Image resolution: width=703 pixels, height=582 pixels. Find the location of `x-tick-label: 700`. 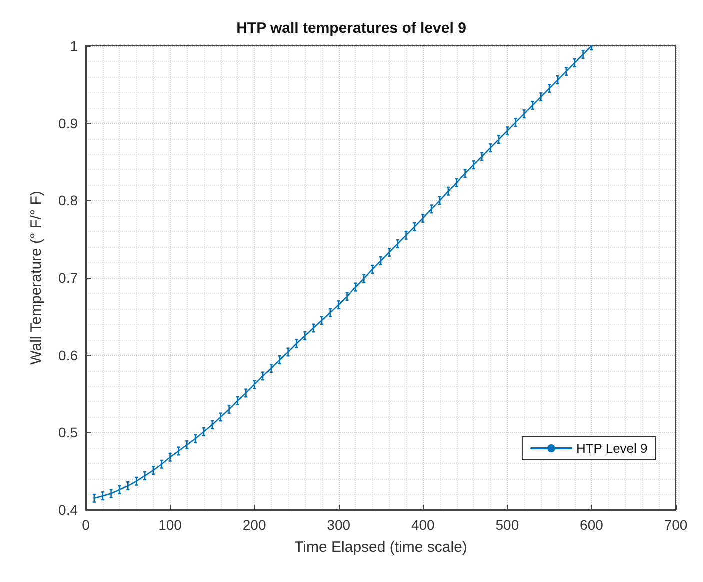

x-tick-label: 700 is located at coordinates (676, 525).